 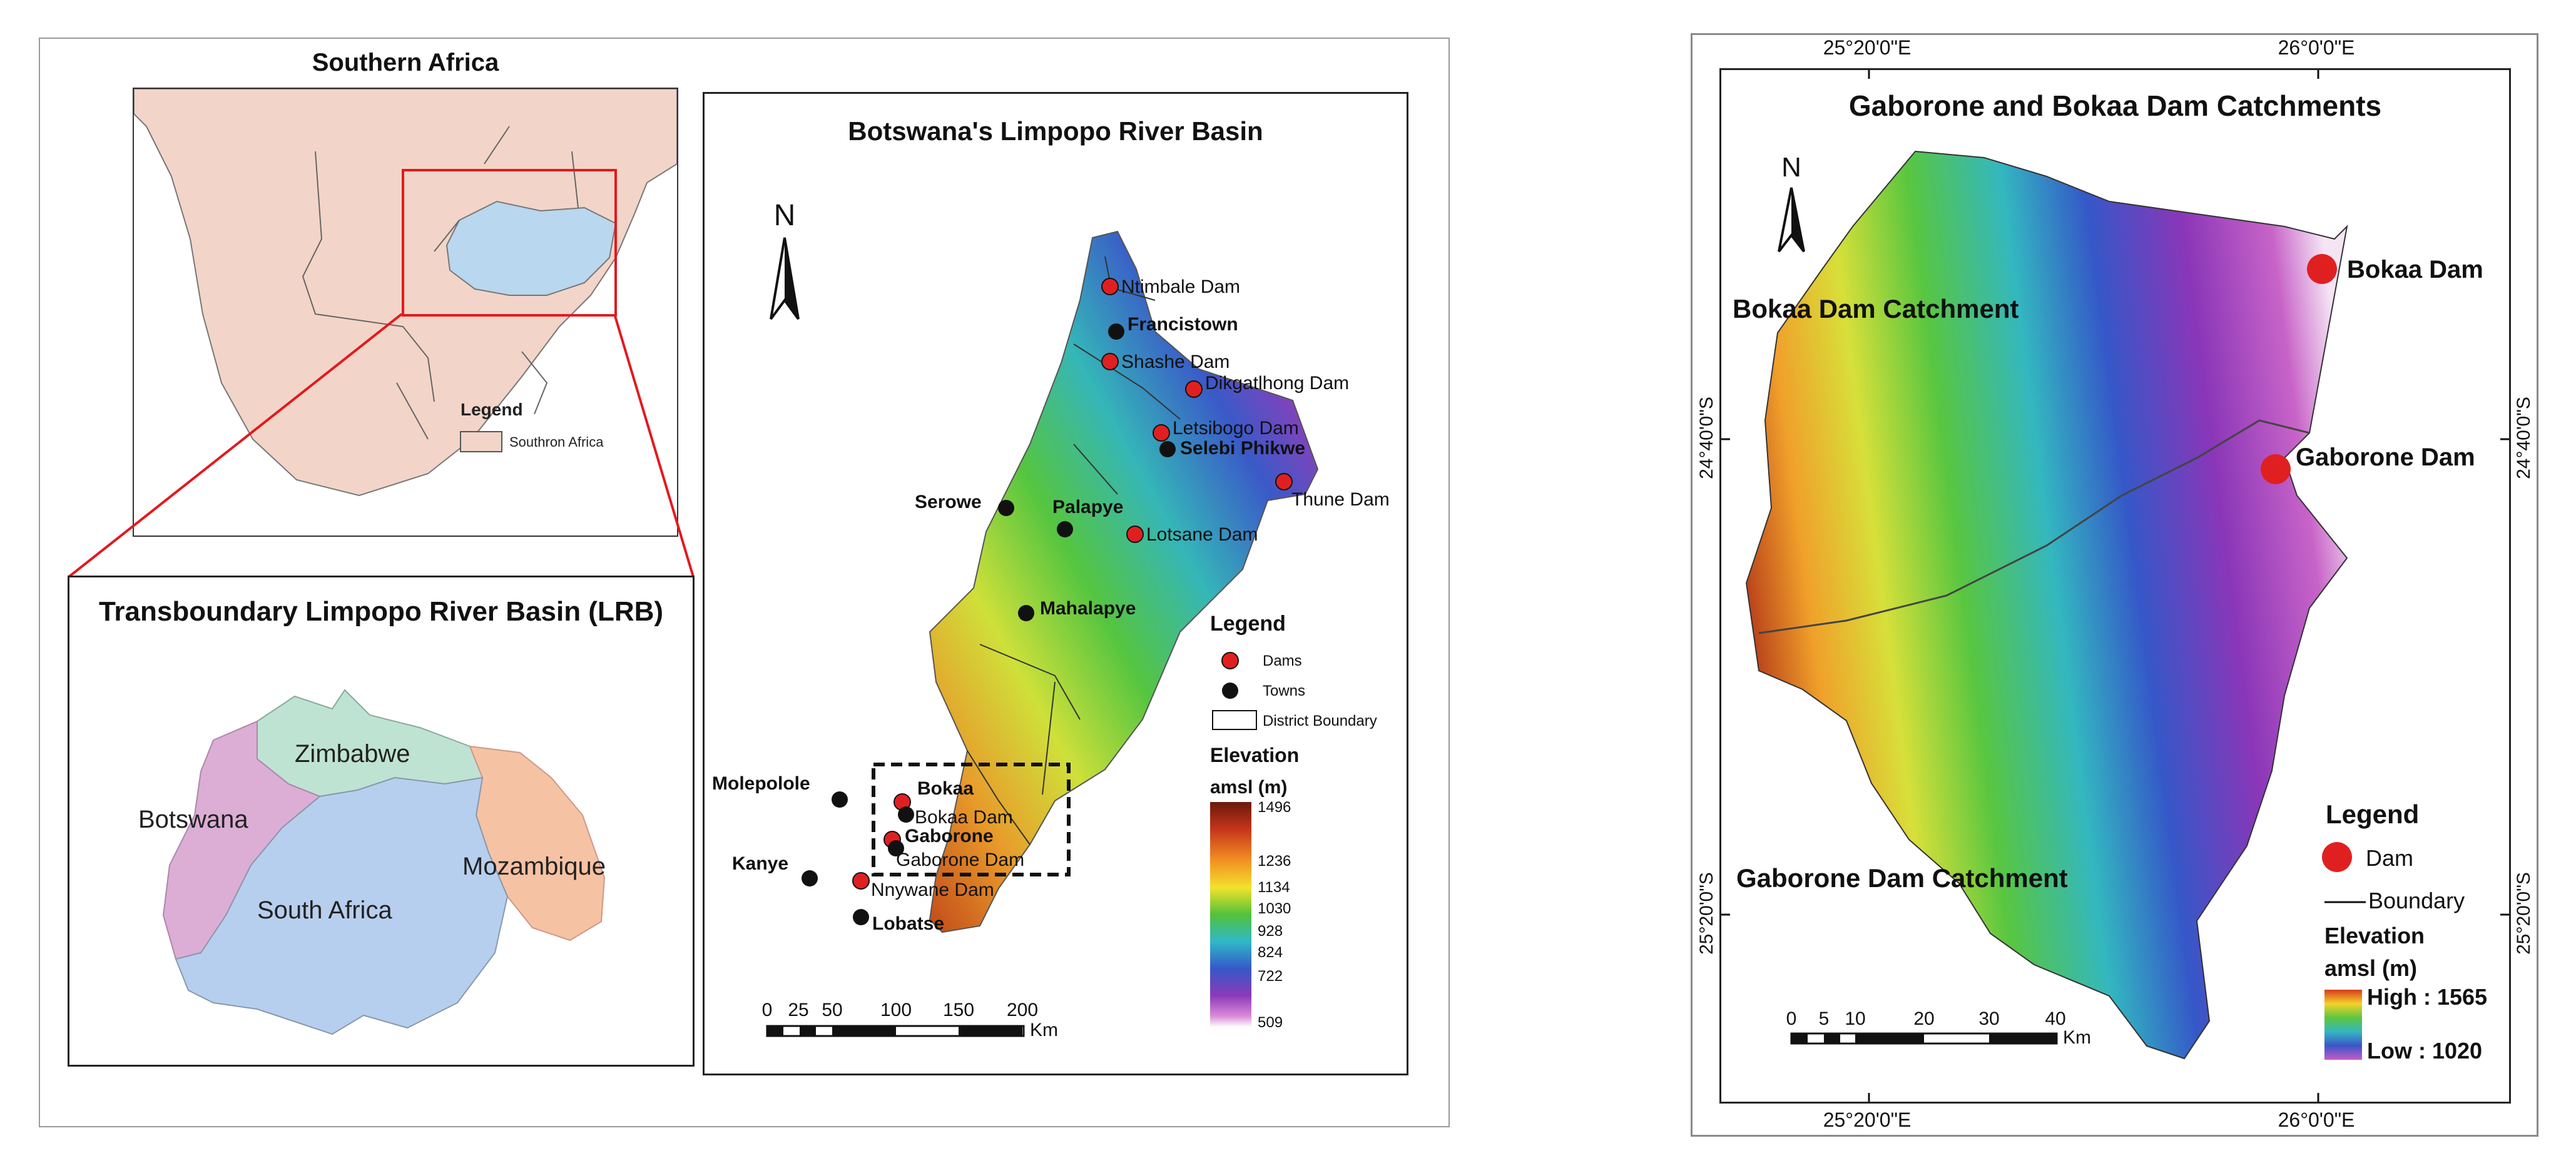 I want to click on botswana-title: Botswana's Limpopo River Basin, so click(x=1055, y=131).